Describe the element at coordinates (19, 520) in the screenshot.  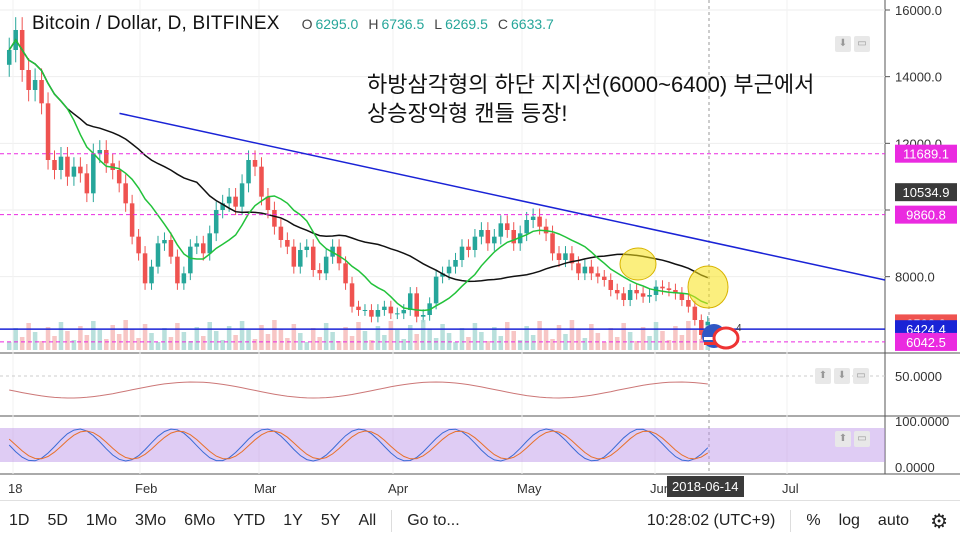
I see `range-1d: 1D` at that location.